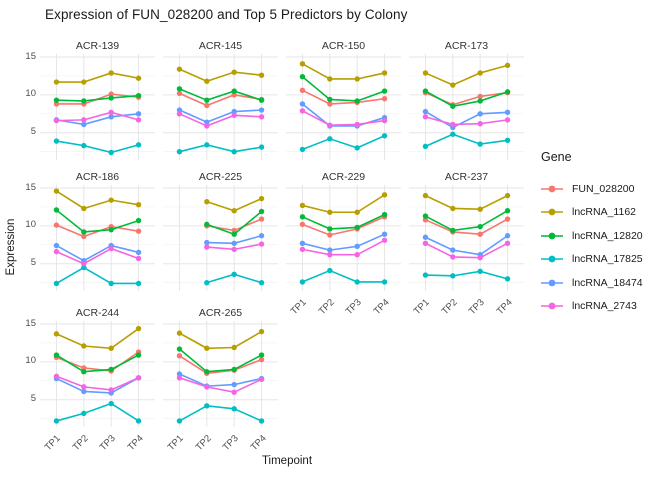  What do you see at coordinates (11, 247) in the screenshot?
I see `y-axis-title: Expression` at bounding box center [11, 247].